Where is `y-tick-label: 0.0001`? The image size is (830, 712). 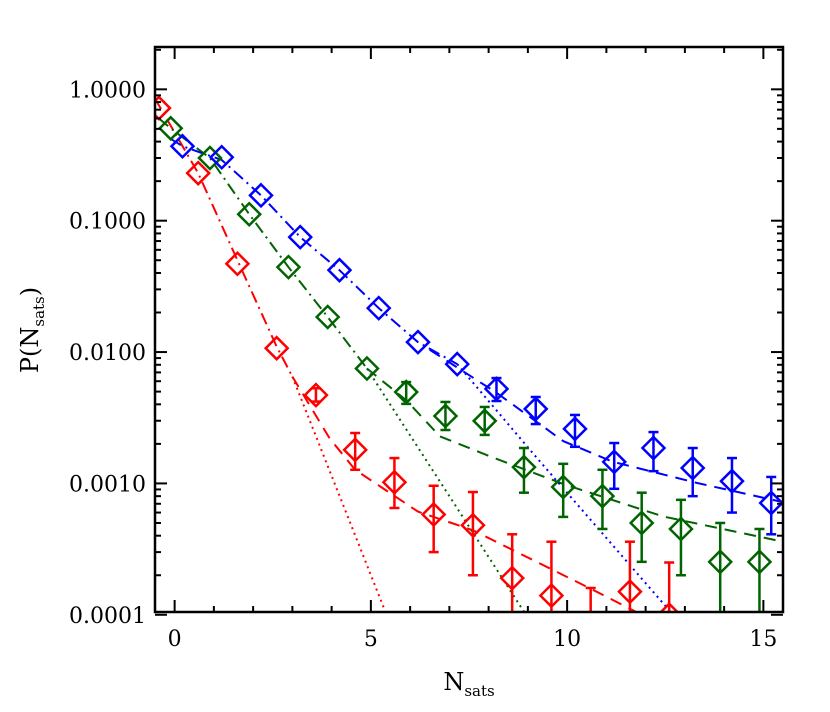
y-tick-label: 0.0001 is located at coordinates (107, 616).